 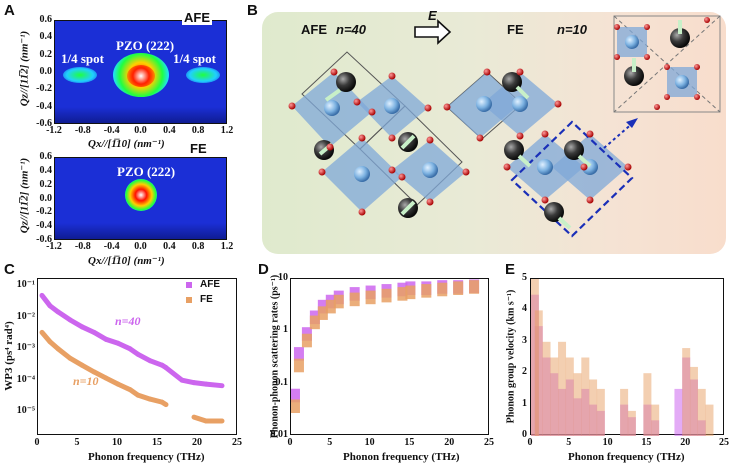 I want to click on panel-d-y-tick: 0.1, so click(x=282, y=382).